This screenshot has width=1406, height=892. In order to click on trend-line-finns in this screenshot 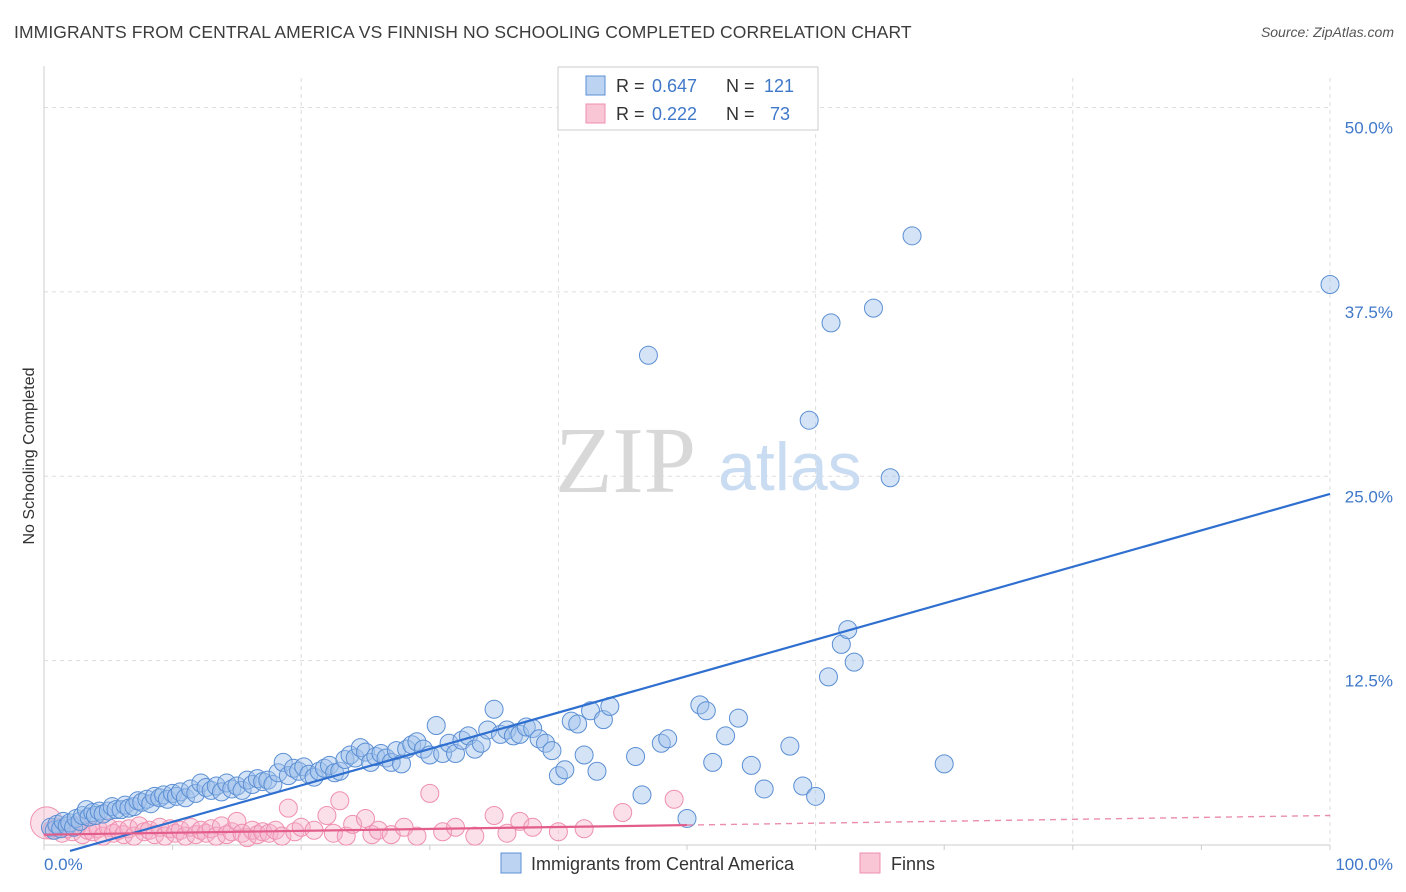, I will do `click(365, 829)`.